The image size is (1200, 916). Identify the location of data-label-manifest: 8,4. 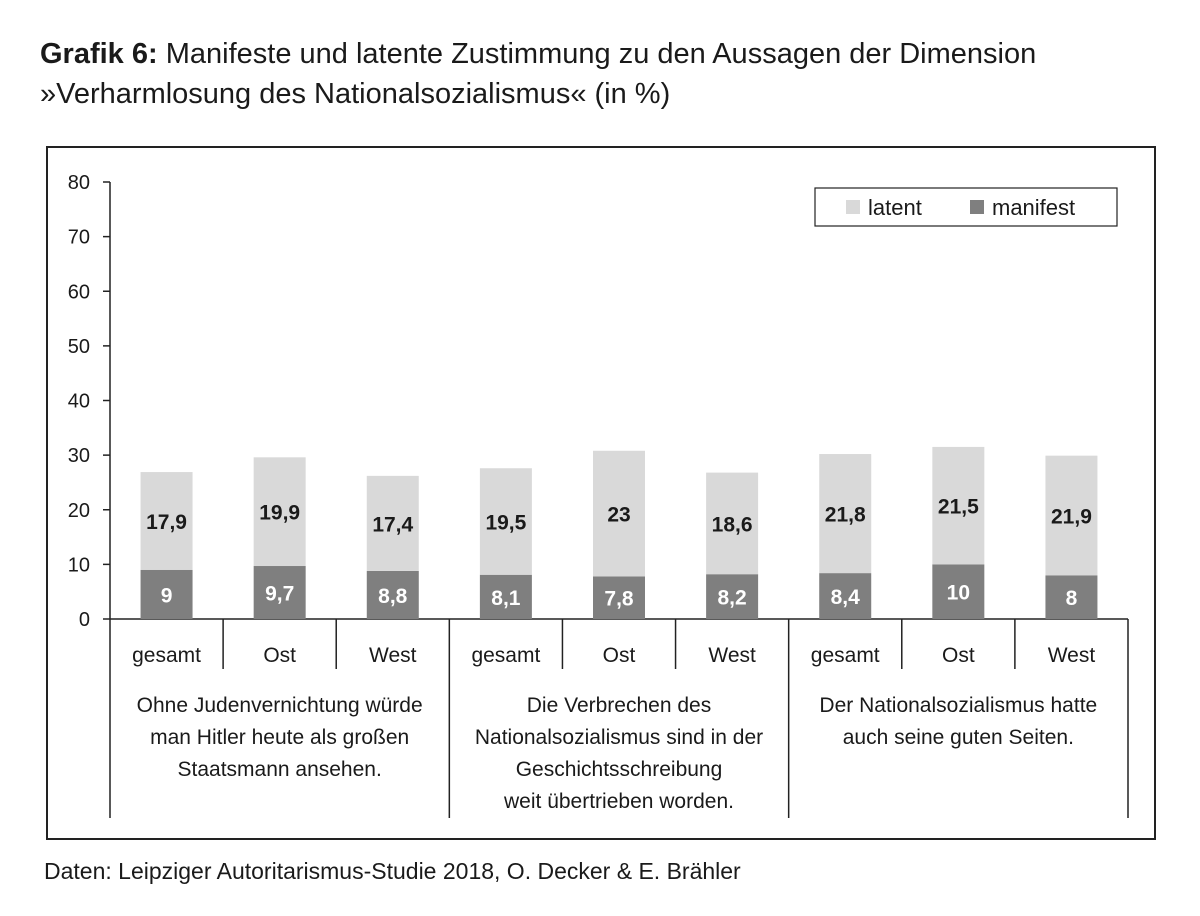
(846, 597).